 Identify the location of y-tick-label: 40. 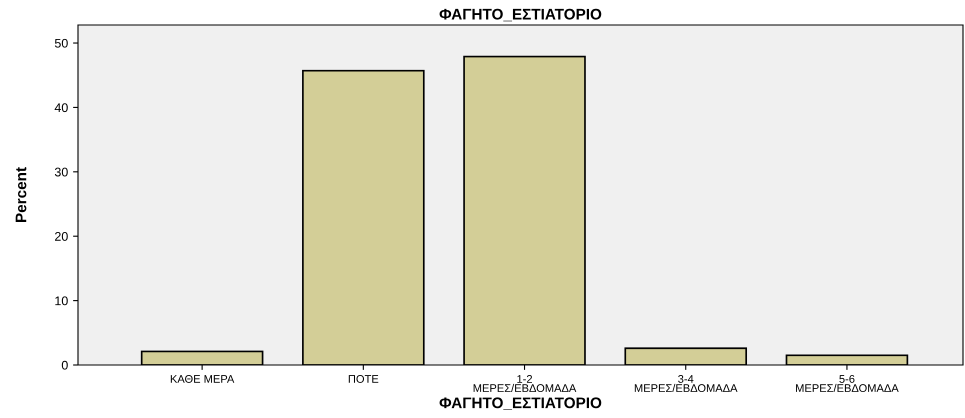
(61, 107).